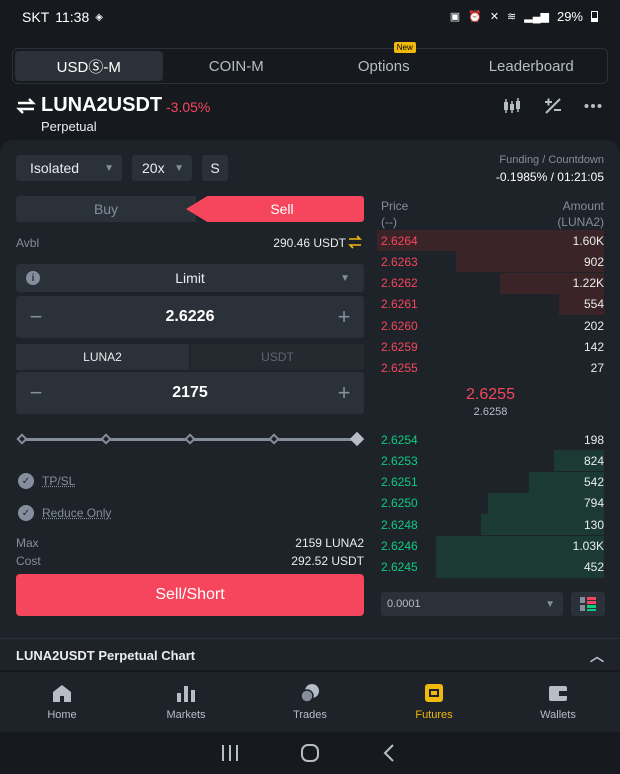  I want to click on nav-trades: Trades, so click(310, 702).